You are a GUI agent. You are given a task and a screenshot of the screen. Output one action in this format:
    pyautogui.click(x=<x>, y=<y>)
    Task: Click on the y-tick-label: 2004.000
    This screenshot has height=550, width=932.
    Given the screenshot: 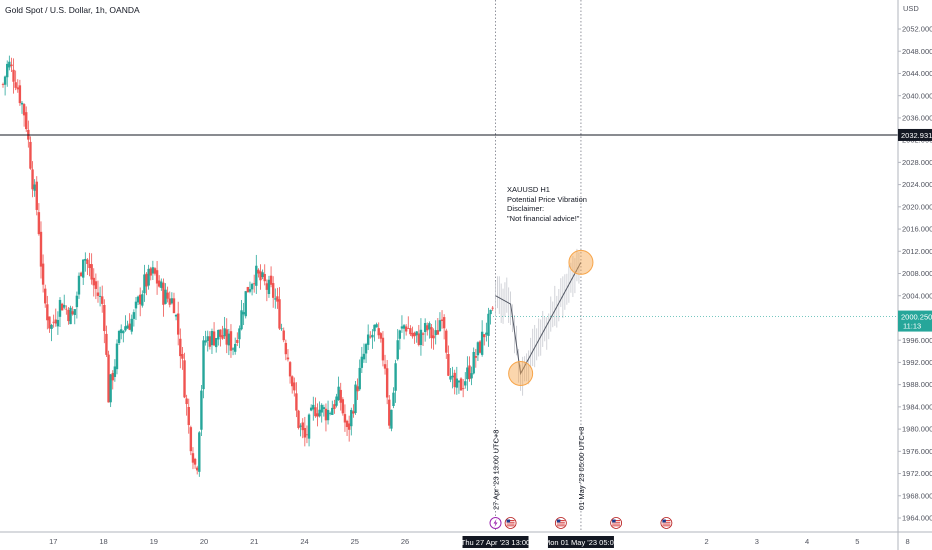 What is the action you would take?
    pyautogui.click(x=917, y=295)
    